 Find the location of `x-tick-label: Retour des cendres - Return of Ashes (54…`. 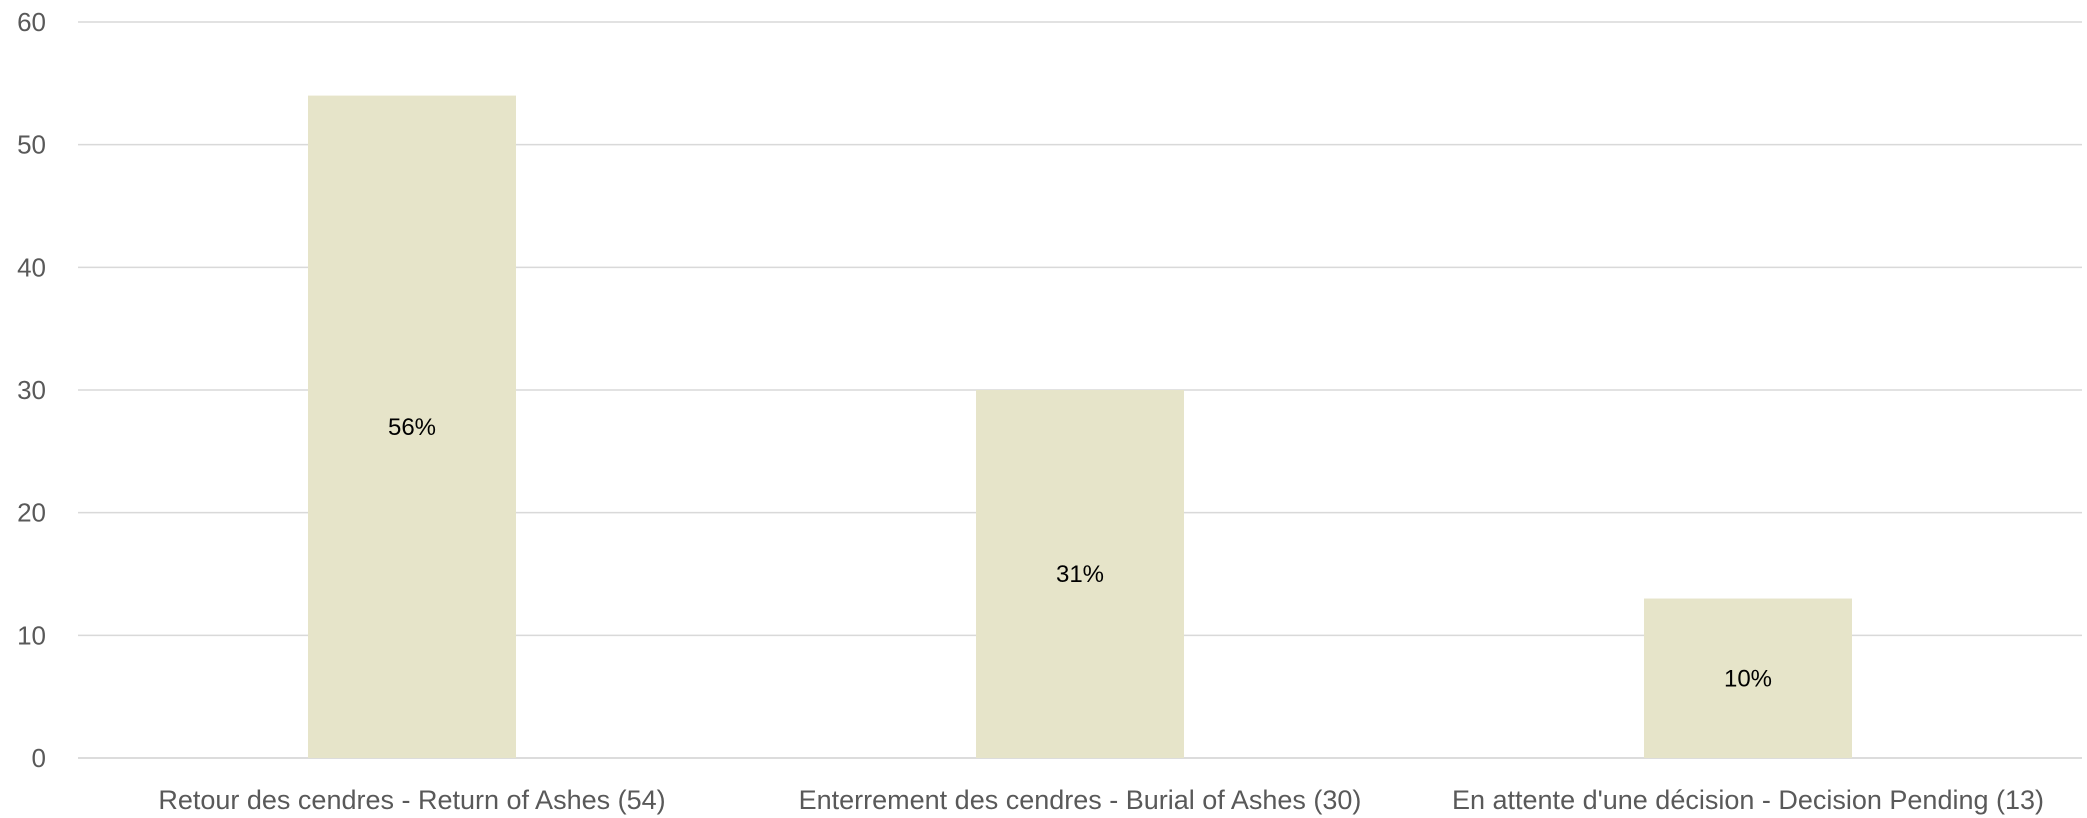

x-tick-label: Retour des cendres - Return of Ashes (54… is located at coordinates (411, 800).